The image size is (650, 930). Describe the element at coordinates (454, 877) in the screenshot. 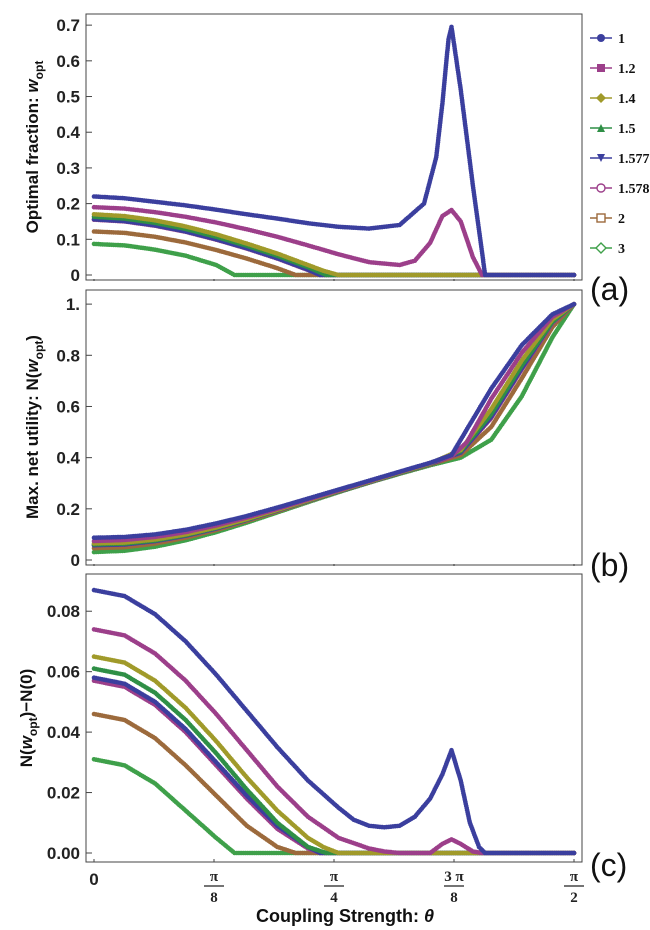

I see `x-tick-label-numerator: 3 π` at that location.